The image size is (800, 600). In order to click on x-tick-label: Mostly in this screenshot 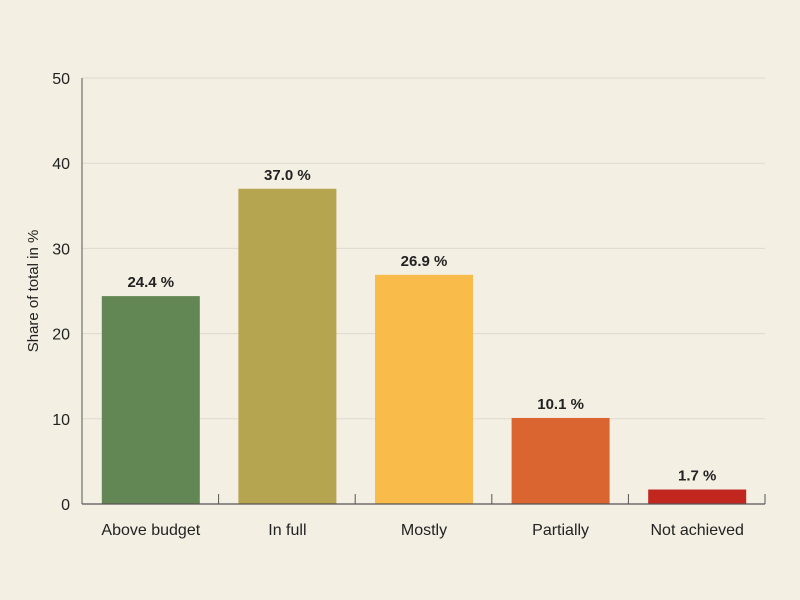, I will do `click(424, 530)`.